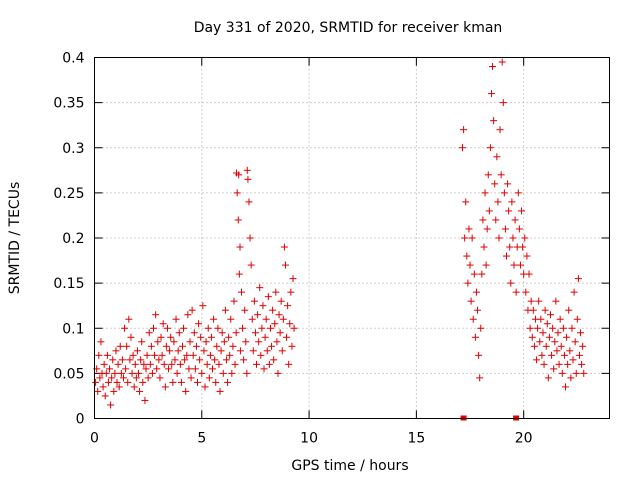 The height and width of the screenshot is (480, 640). I want to click on y-tick-label: 0.3, so click(73, 149).